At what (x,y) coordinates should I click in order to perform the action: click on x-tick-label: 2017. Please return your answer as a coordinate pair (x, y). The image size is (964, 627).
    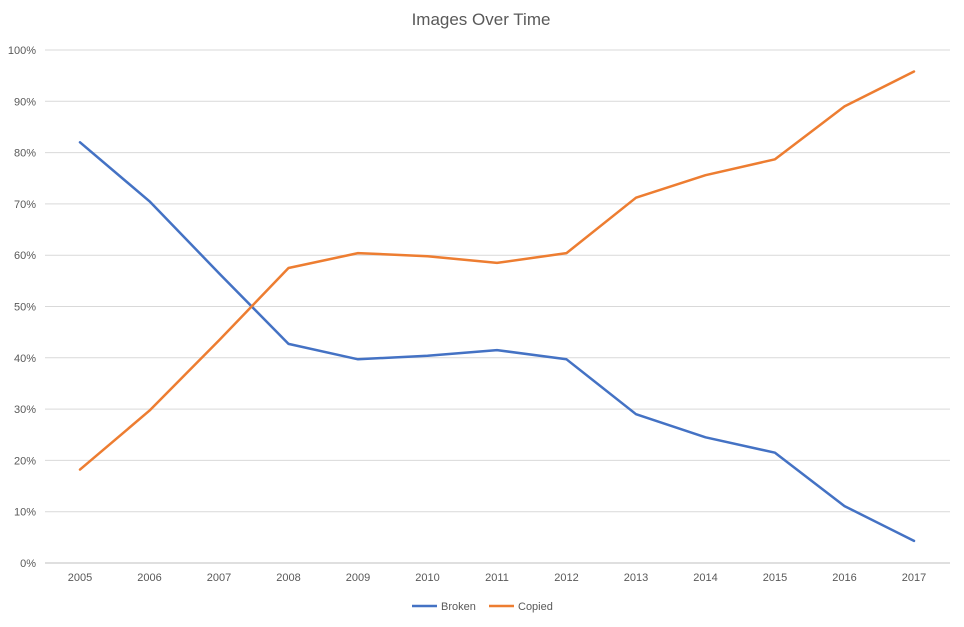
    Looking at the image, I should click on (914, 578).